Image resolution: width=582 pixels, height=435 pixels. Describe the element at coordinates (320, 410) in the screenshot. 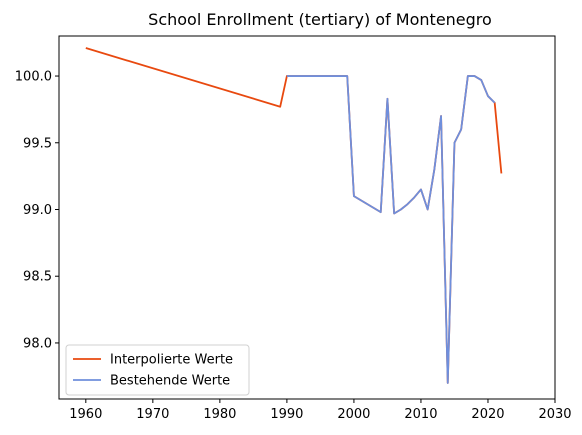

I see `x-axis: 1960 1970 1980 1990 2000 2010 2020 2030` at that location.